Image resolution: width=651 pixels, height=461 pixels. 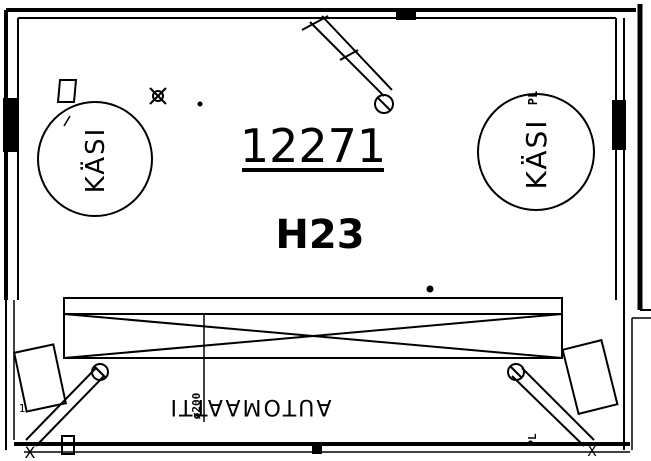 I want to click on left-circle, so click(x=95, y=159).